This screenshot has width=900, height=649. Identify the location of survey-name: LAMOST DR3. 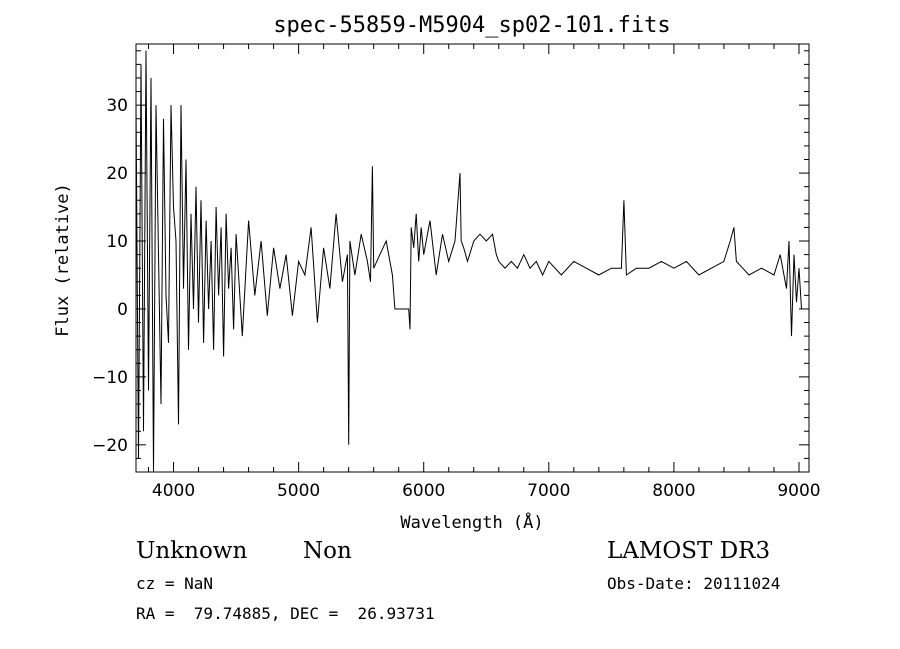
(689, 551).